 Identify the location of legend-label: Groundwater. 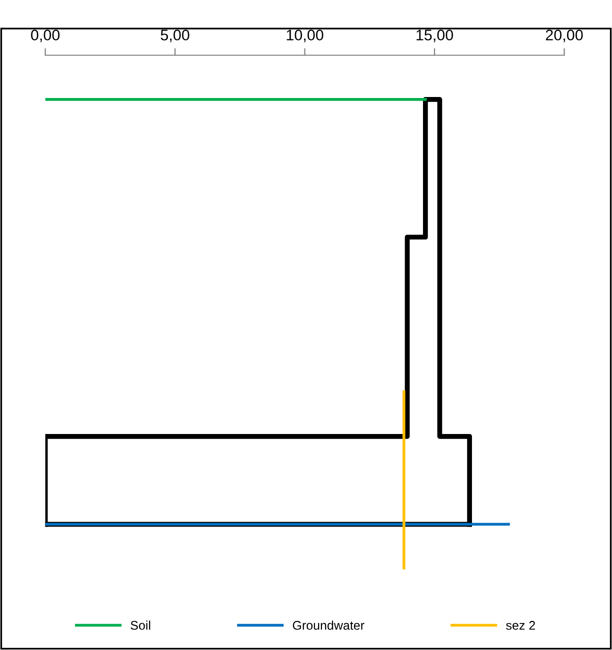
(328, 625).